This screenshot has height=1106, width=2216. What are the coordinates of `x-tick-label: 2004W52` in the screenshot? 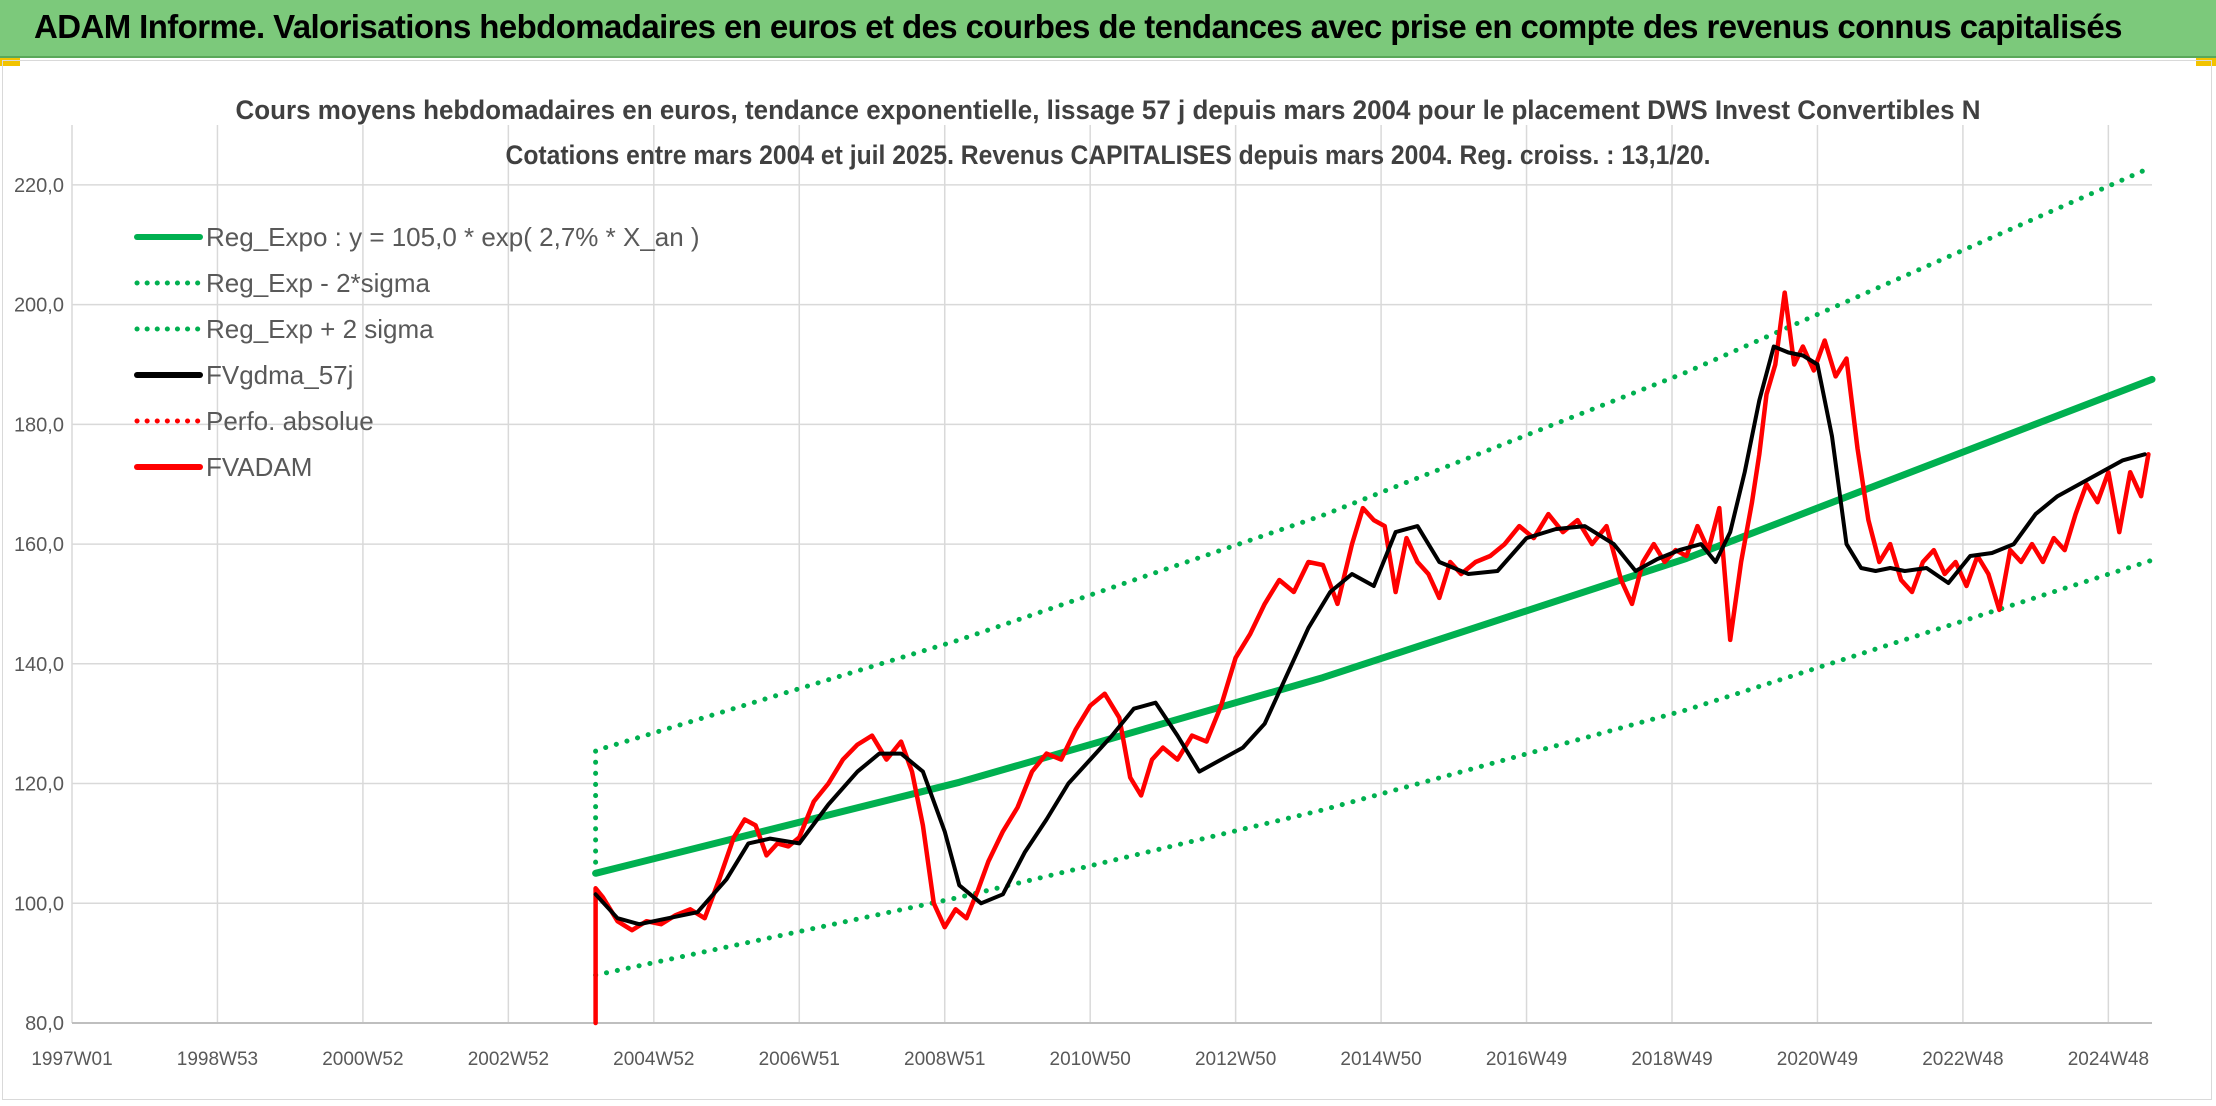 It's located at (653, 1059).